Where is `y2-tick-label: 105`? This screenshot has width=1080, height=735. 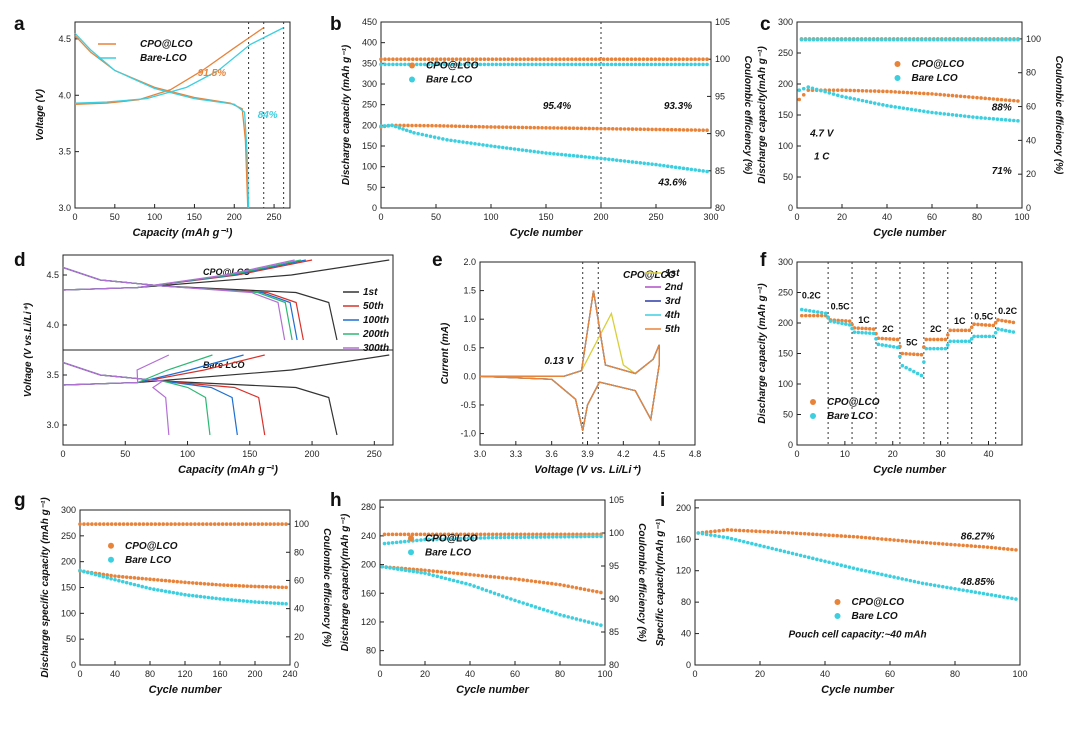
y2-tick-label: 105 is located at coordinates (722, 22).